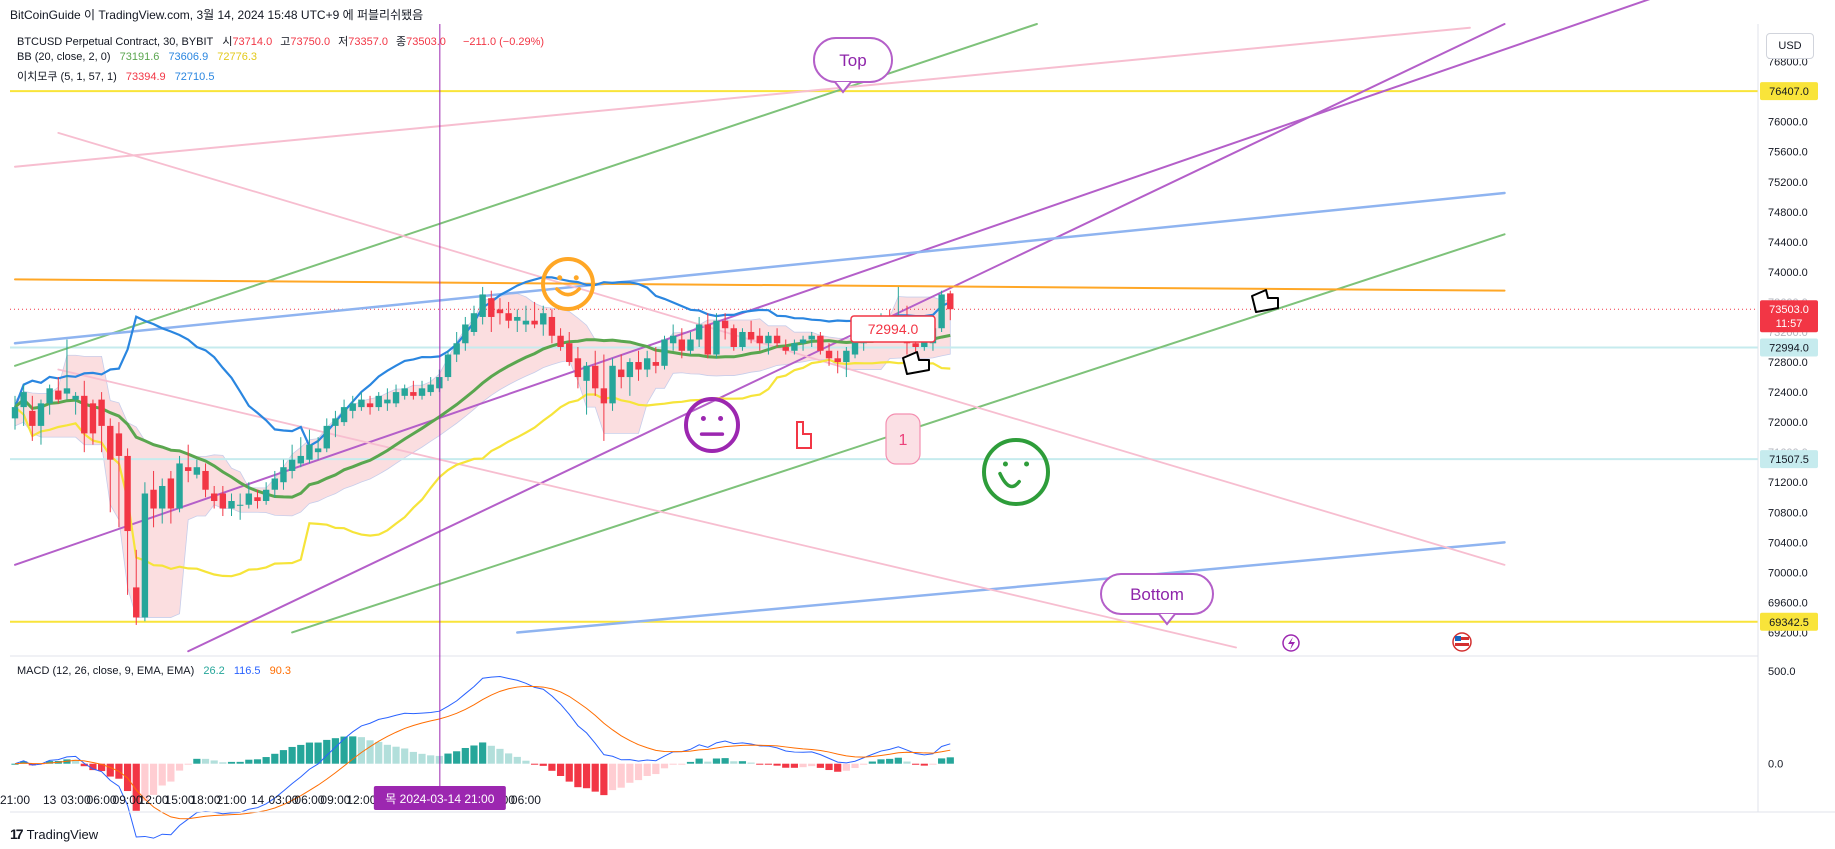 This screenshot has height=849, width=1835. What do you see at coordinates (712, 425) in the screenshot?
I see `neutral-face-icon` at bounding box center [712, 425].